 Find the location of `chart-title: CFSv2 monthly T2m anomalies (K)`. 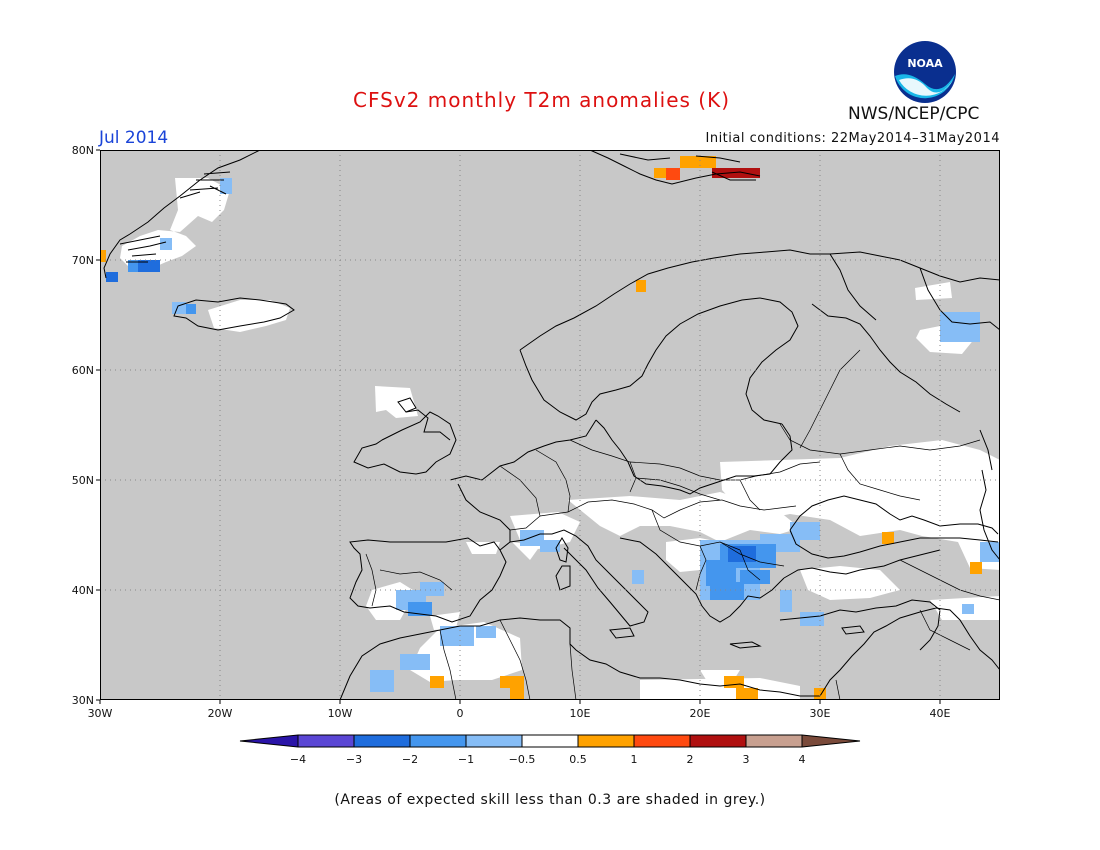

chart-title: CFSv2 monthly T2m anomalies (K) is located at coordinates (541, 100).